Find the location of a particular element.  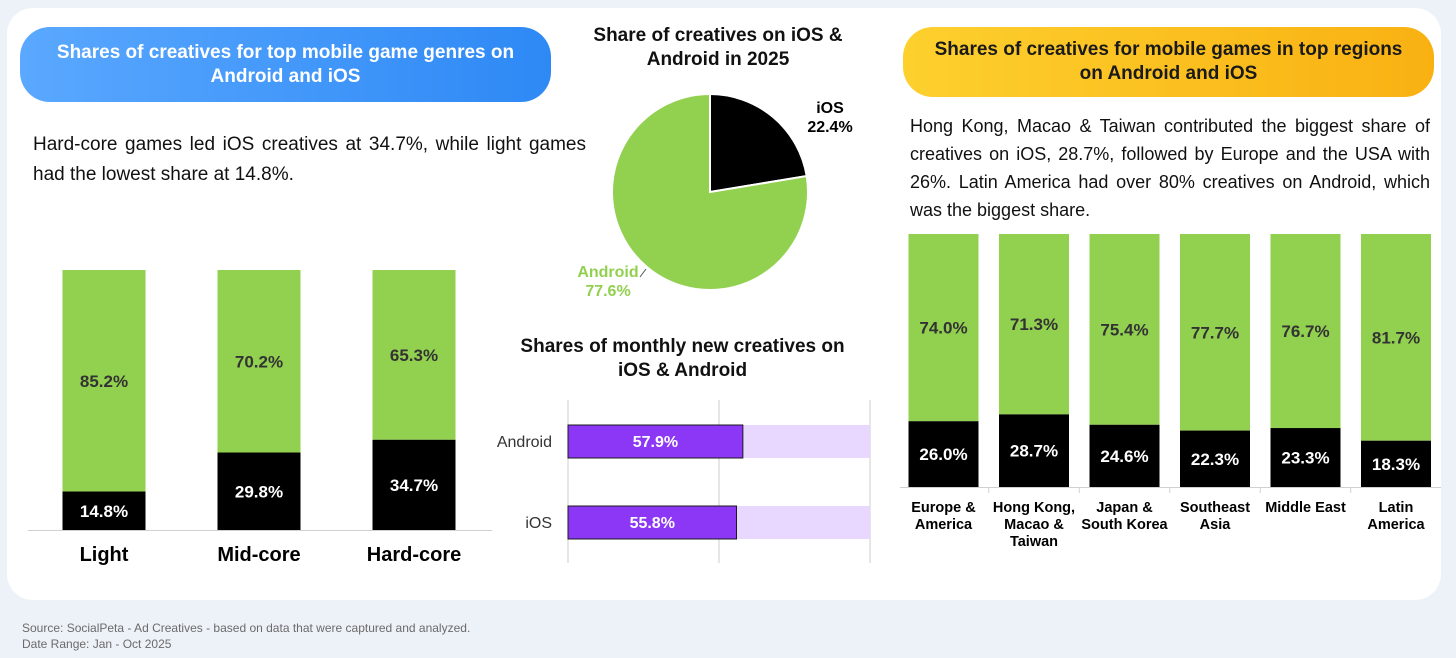

bar-ios-latin-america is located at coordinates (1396, 463).